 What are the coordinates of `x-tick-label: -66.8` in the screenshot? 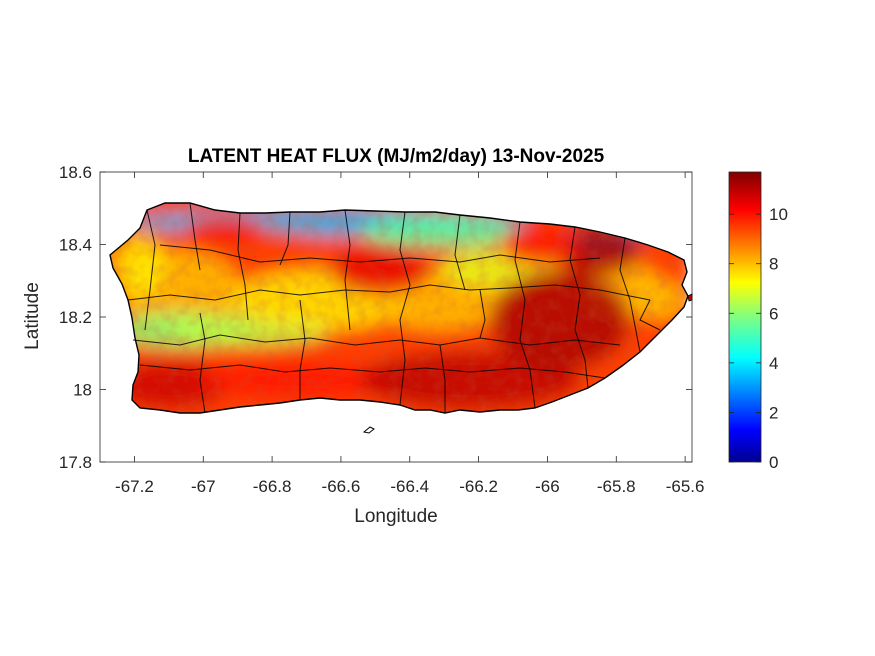 It's located at (272, 486).